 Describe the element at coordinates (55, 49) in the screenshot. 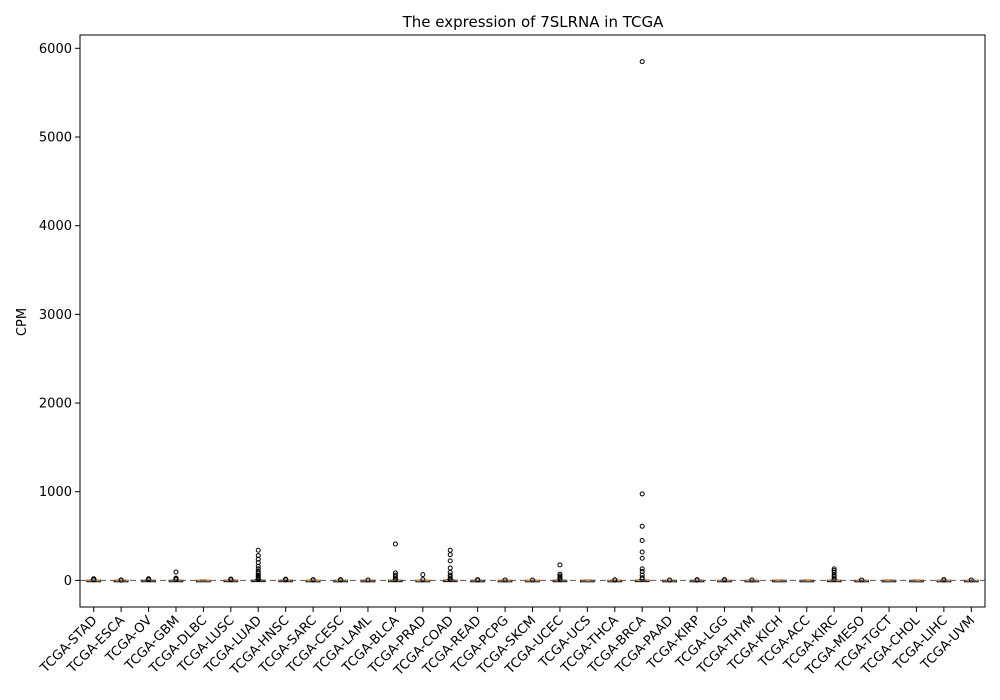

I see `y-tick-label: 6000` at that location.